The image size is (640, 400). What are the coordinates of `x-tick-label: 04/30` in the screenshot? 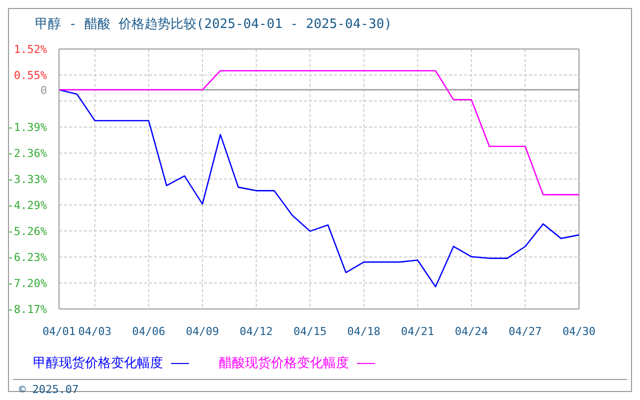 It's located at (579, 331).